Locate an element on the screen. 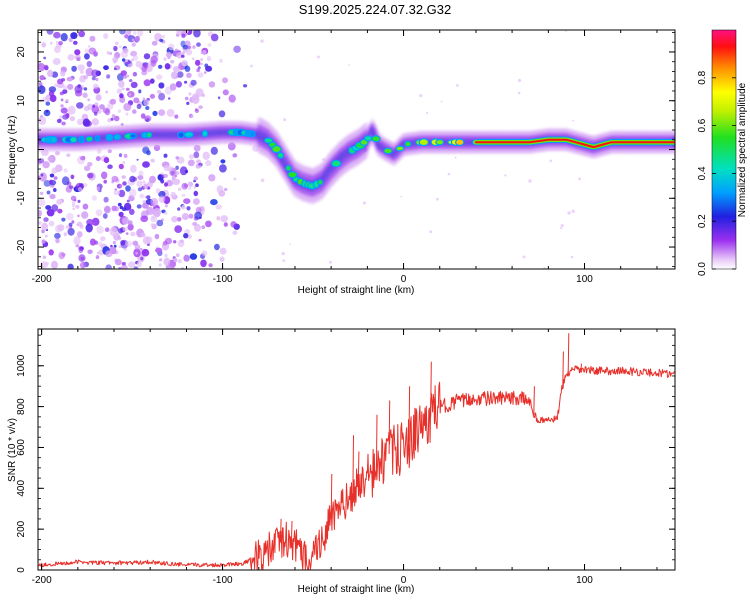 This screenshot has height=600, width=750. y-tick-label: 10 is located at coordinates (21, 101).